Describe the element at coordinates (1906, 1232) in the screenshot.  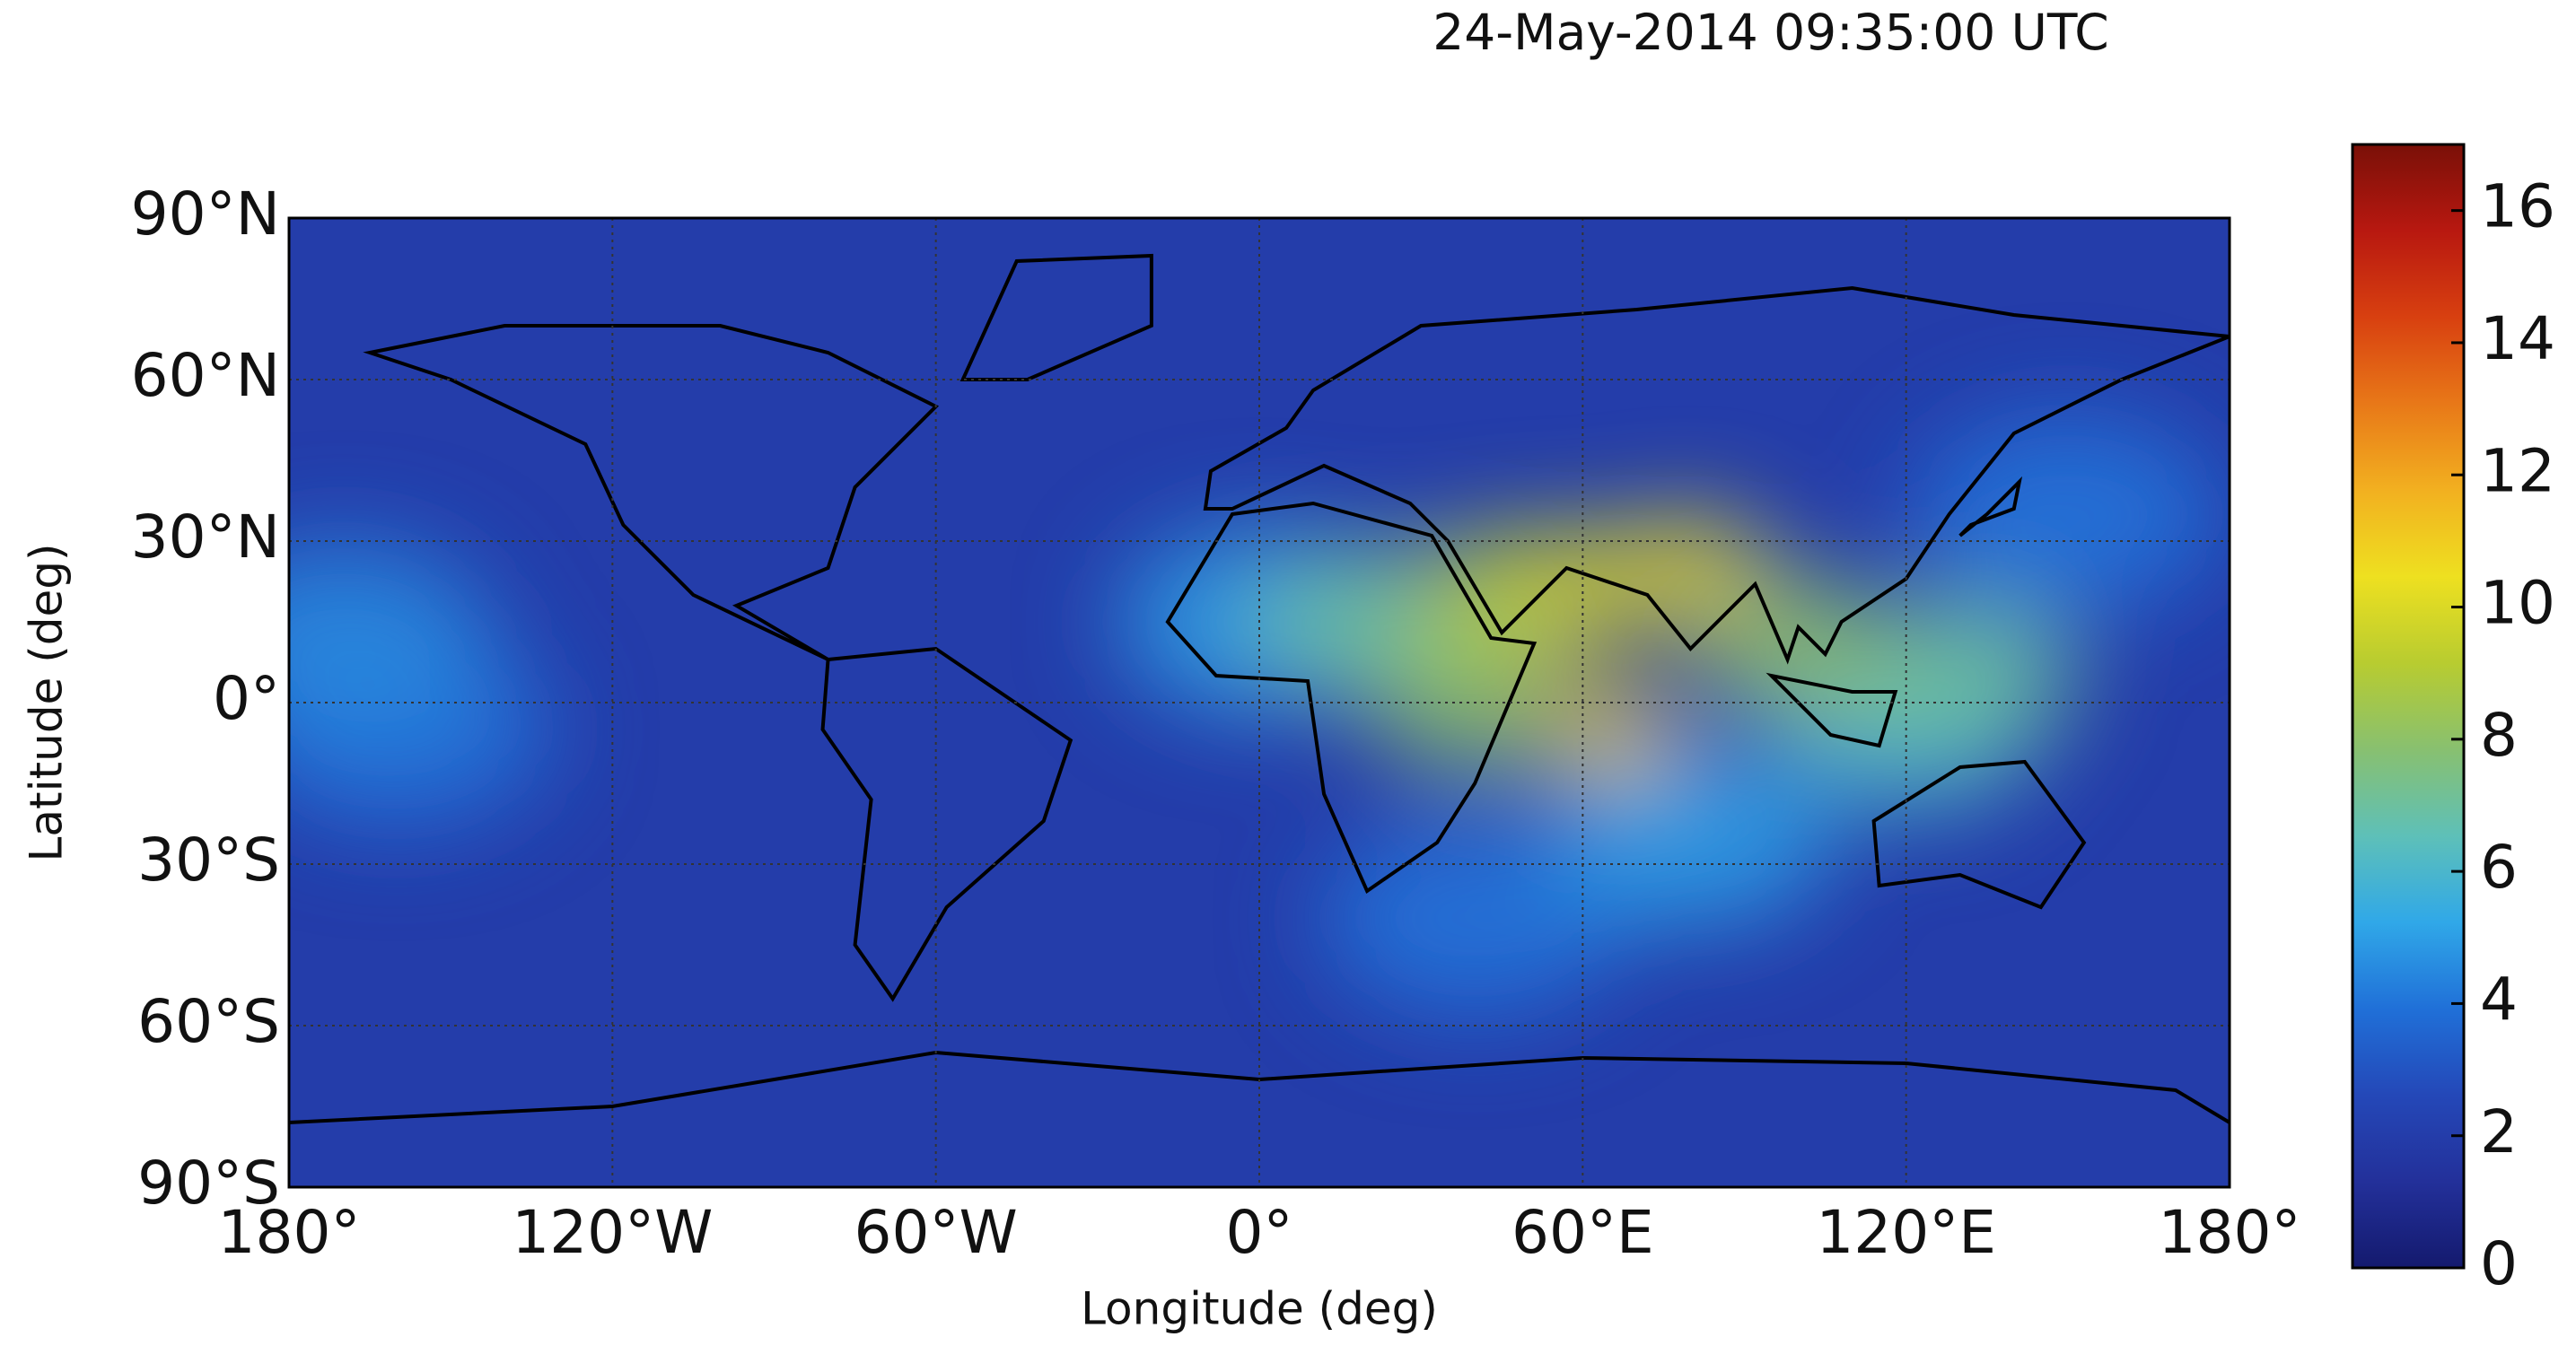
I see `x-tick-label: 120°E` at that location.